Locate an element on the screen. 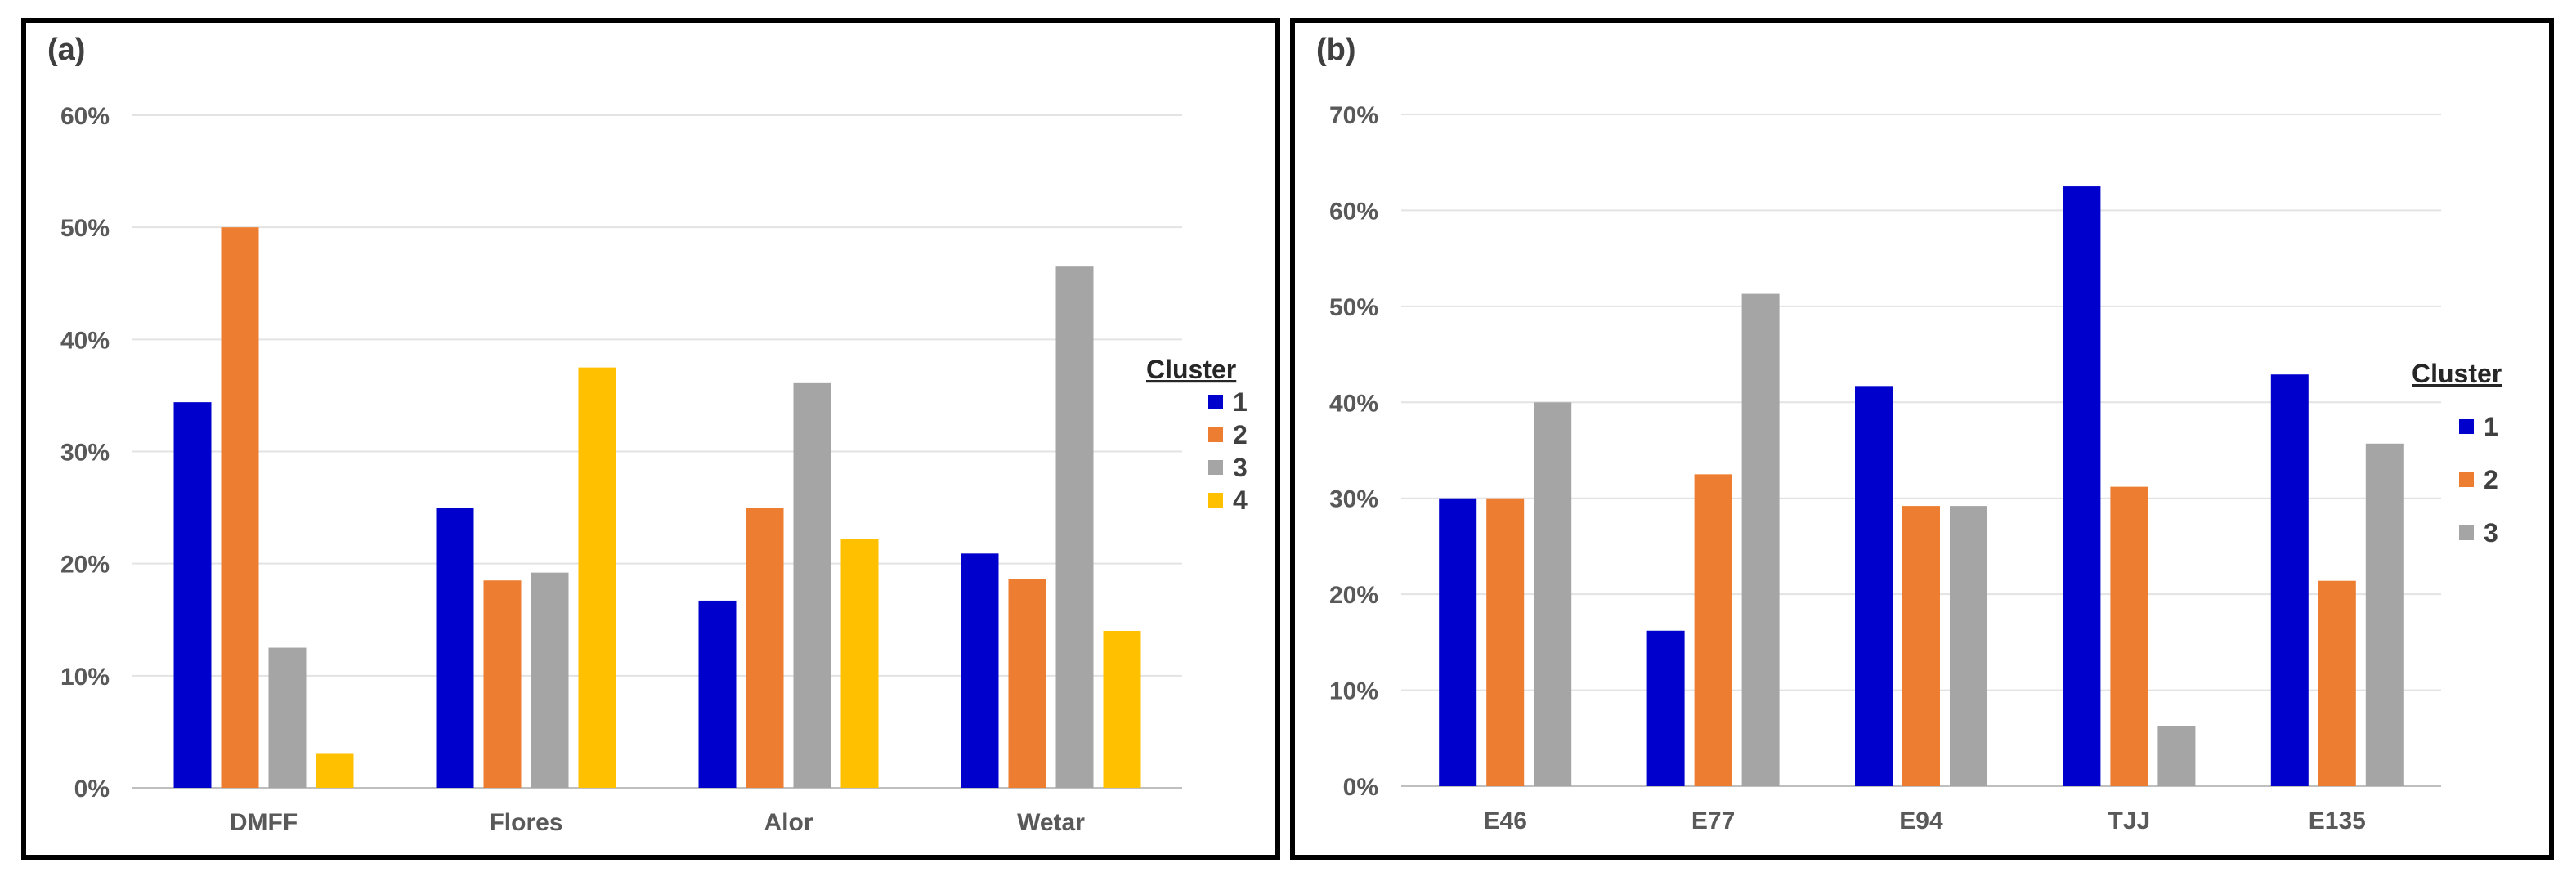 The height and width of the screenshot is (881, 2576). x-tick-label: E77 is located at coordinates (1713, 820).